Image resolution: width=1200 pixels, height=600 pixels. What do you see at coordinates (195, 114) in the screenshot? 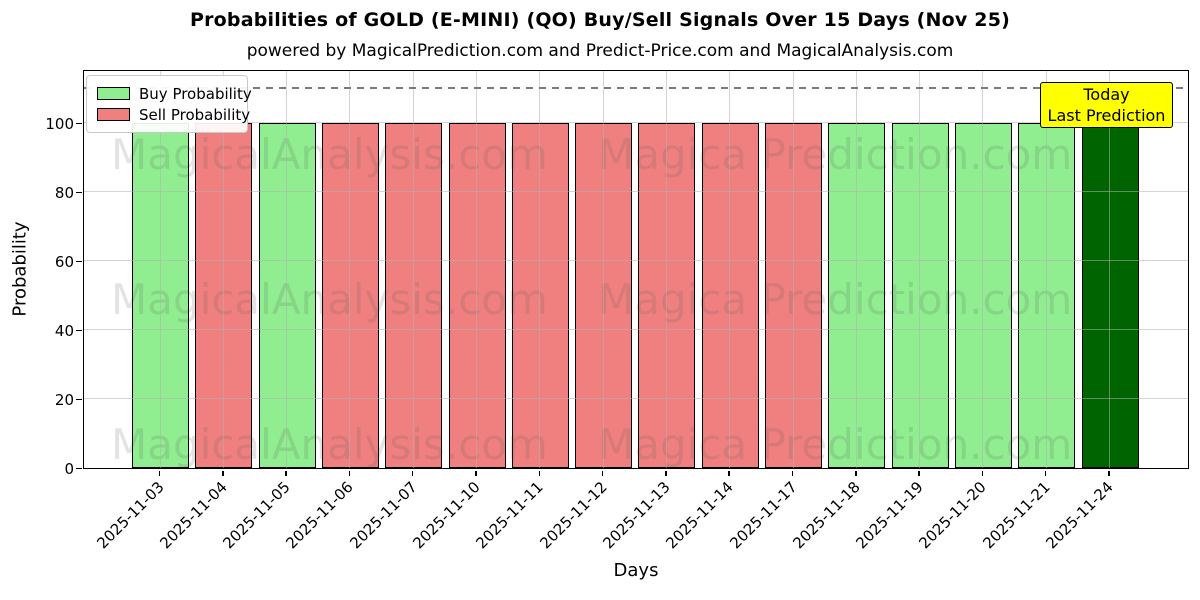
I see `legend-label-sell: Sell Probability` at bounding box center [195, 114].